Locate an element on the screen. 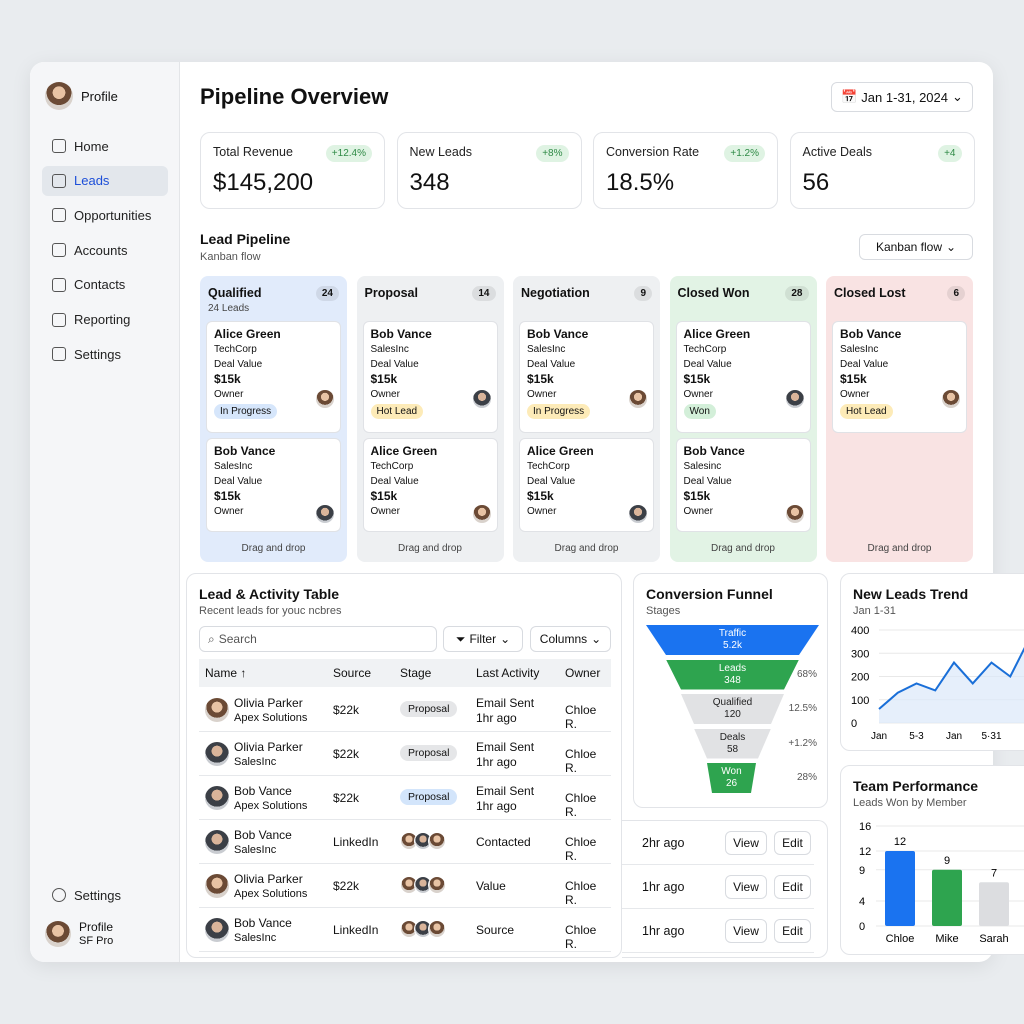 The height and width of the screenshot is (1024, 1024). y-tick-label: 400 is located at coordinates (860, 631).